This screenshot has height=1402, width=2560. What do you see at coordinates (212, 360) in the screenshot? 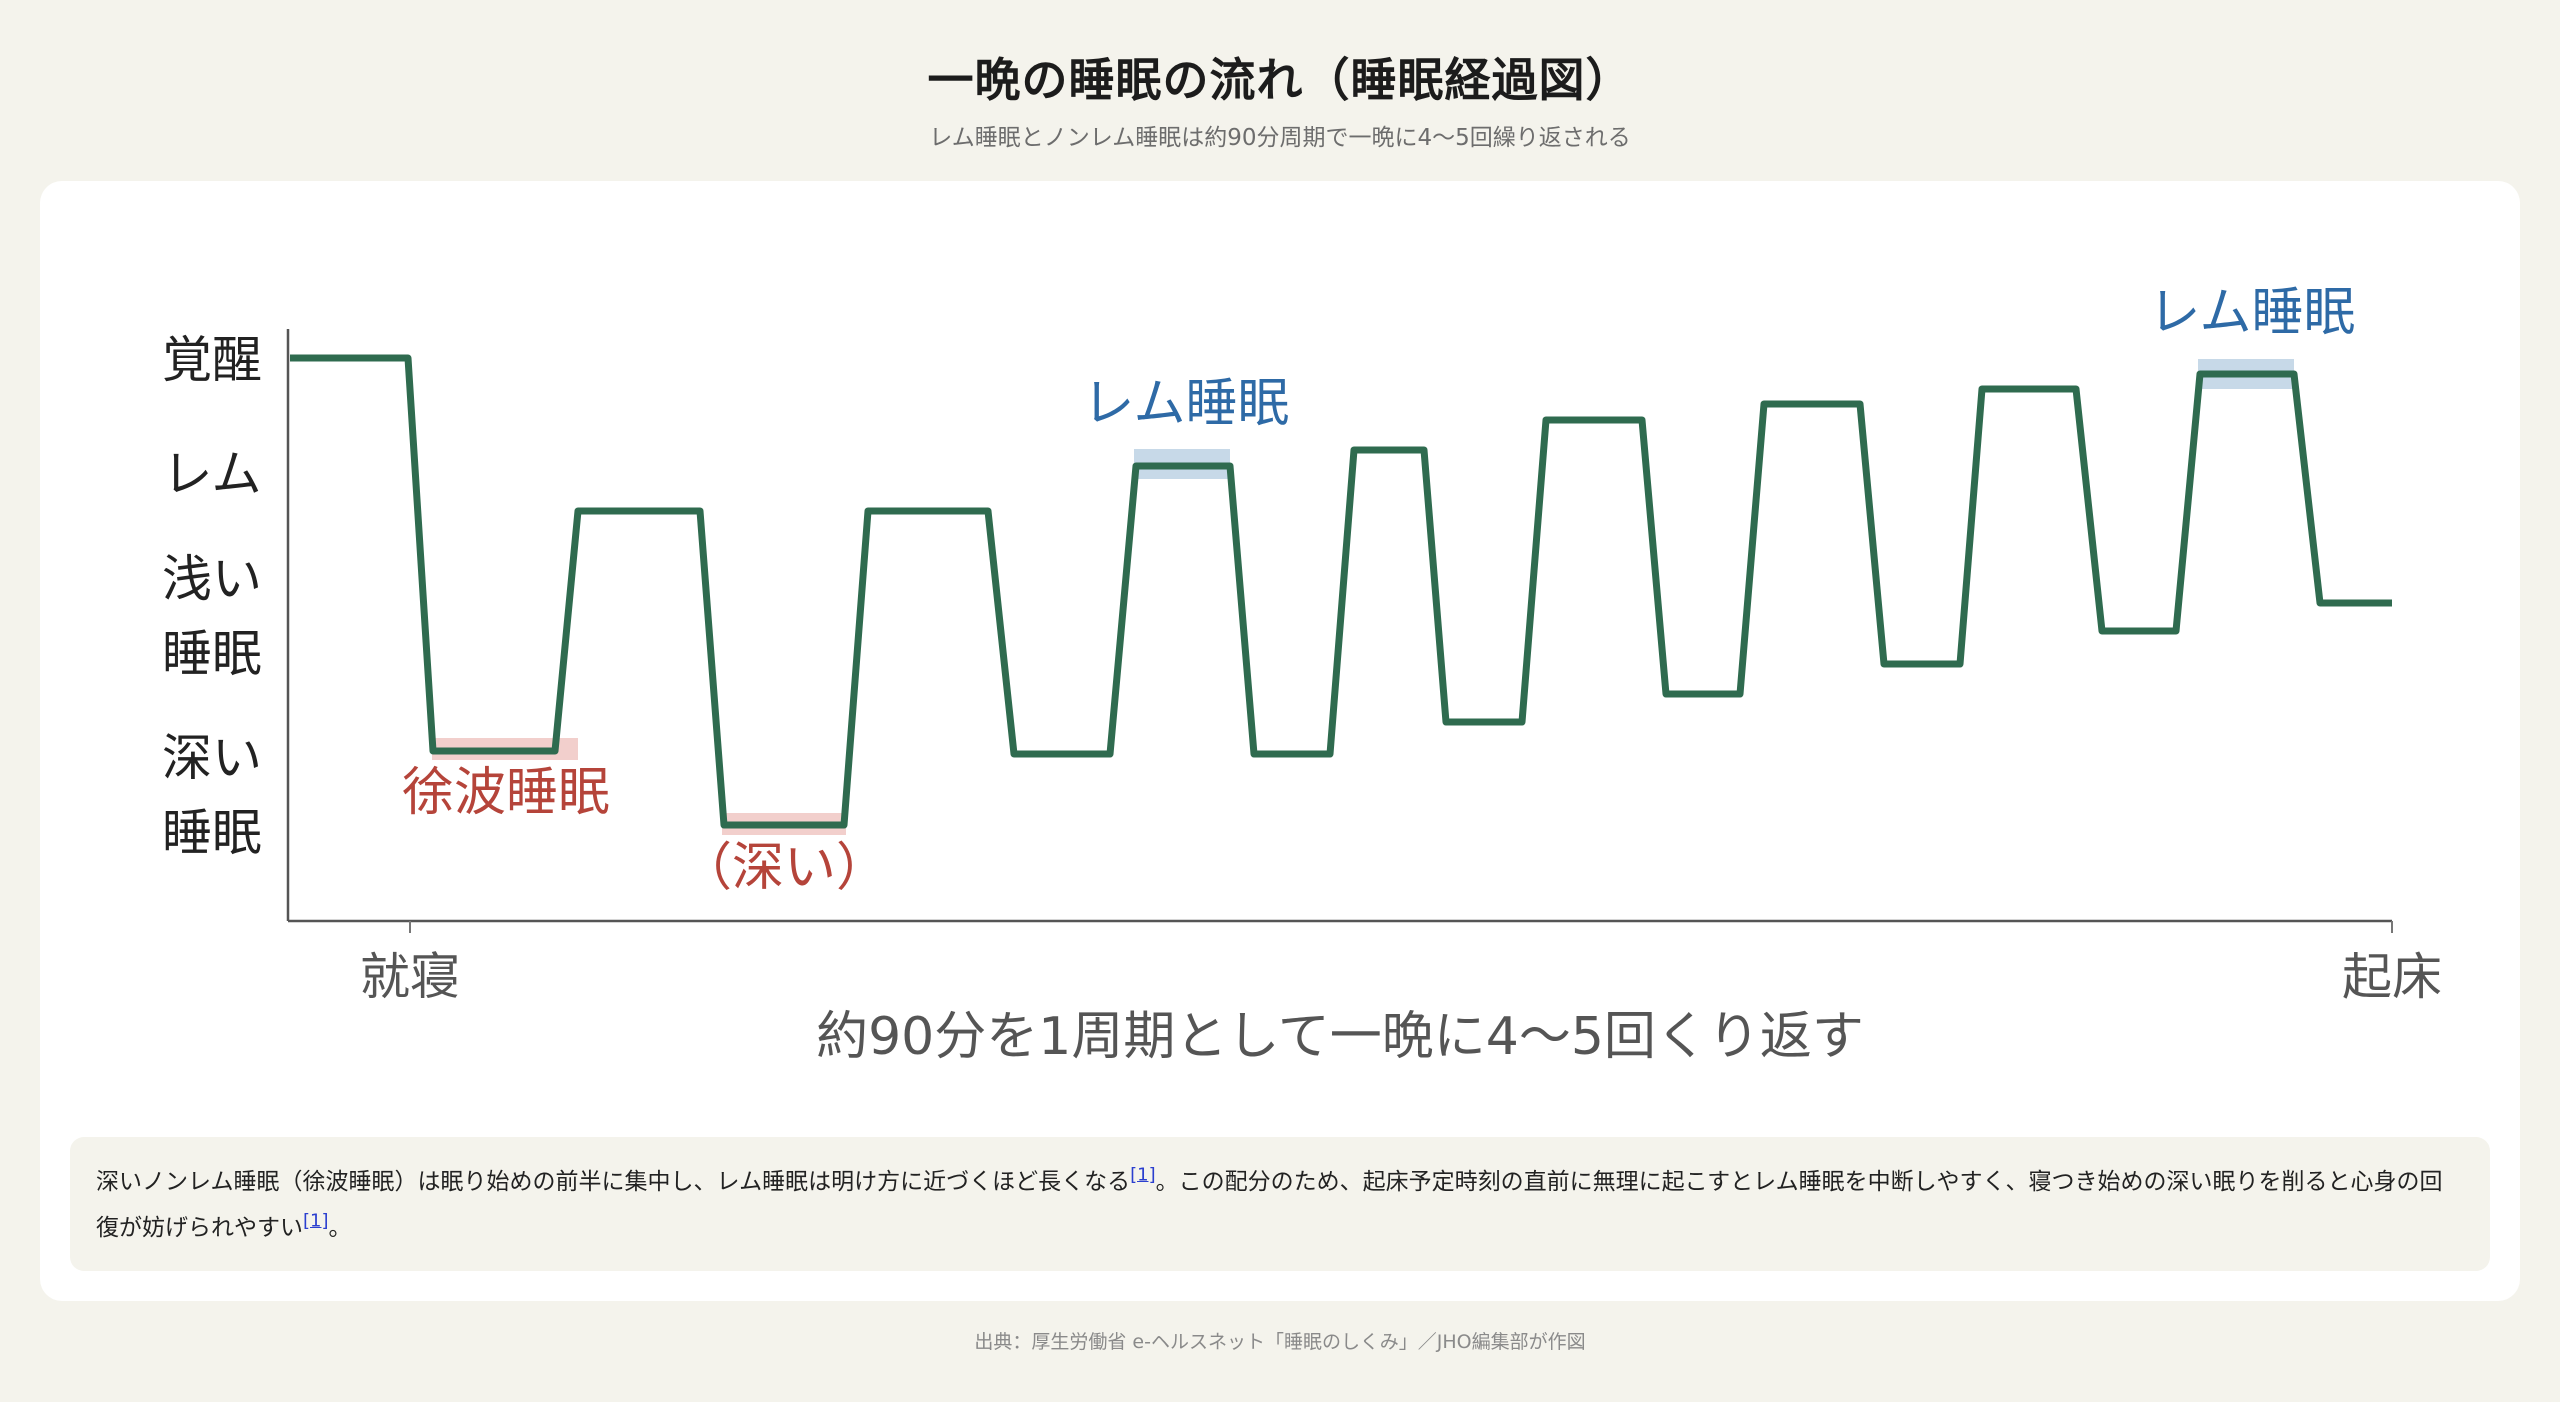
I see `y-label-awake: 覚醒` at bounding box center [212, 360].